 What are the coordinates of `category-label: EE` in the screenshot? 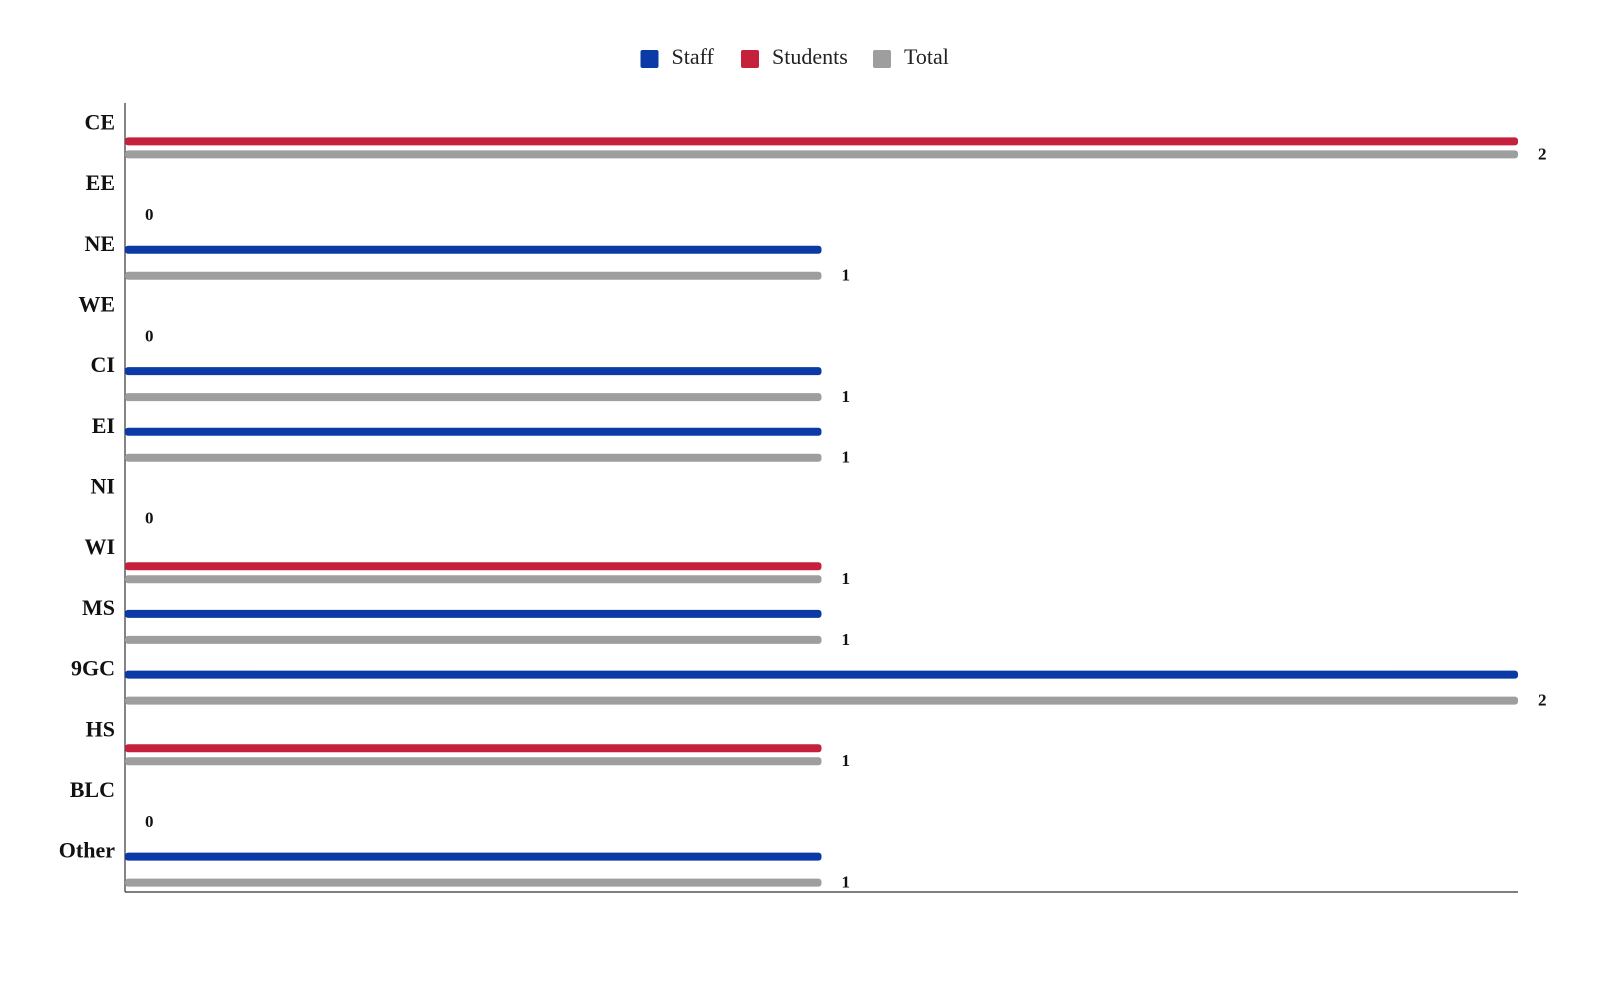 It's located at (100, 182).